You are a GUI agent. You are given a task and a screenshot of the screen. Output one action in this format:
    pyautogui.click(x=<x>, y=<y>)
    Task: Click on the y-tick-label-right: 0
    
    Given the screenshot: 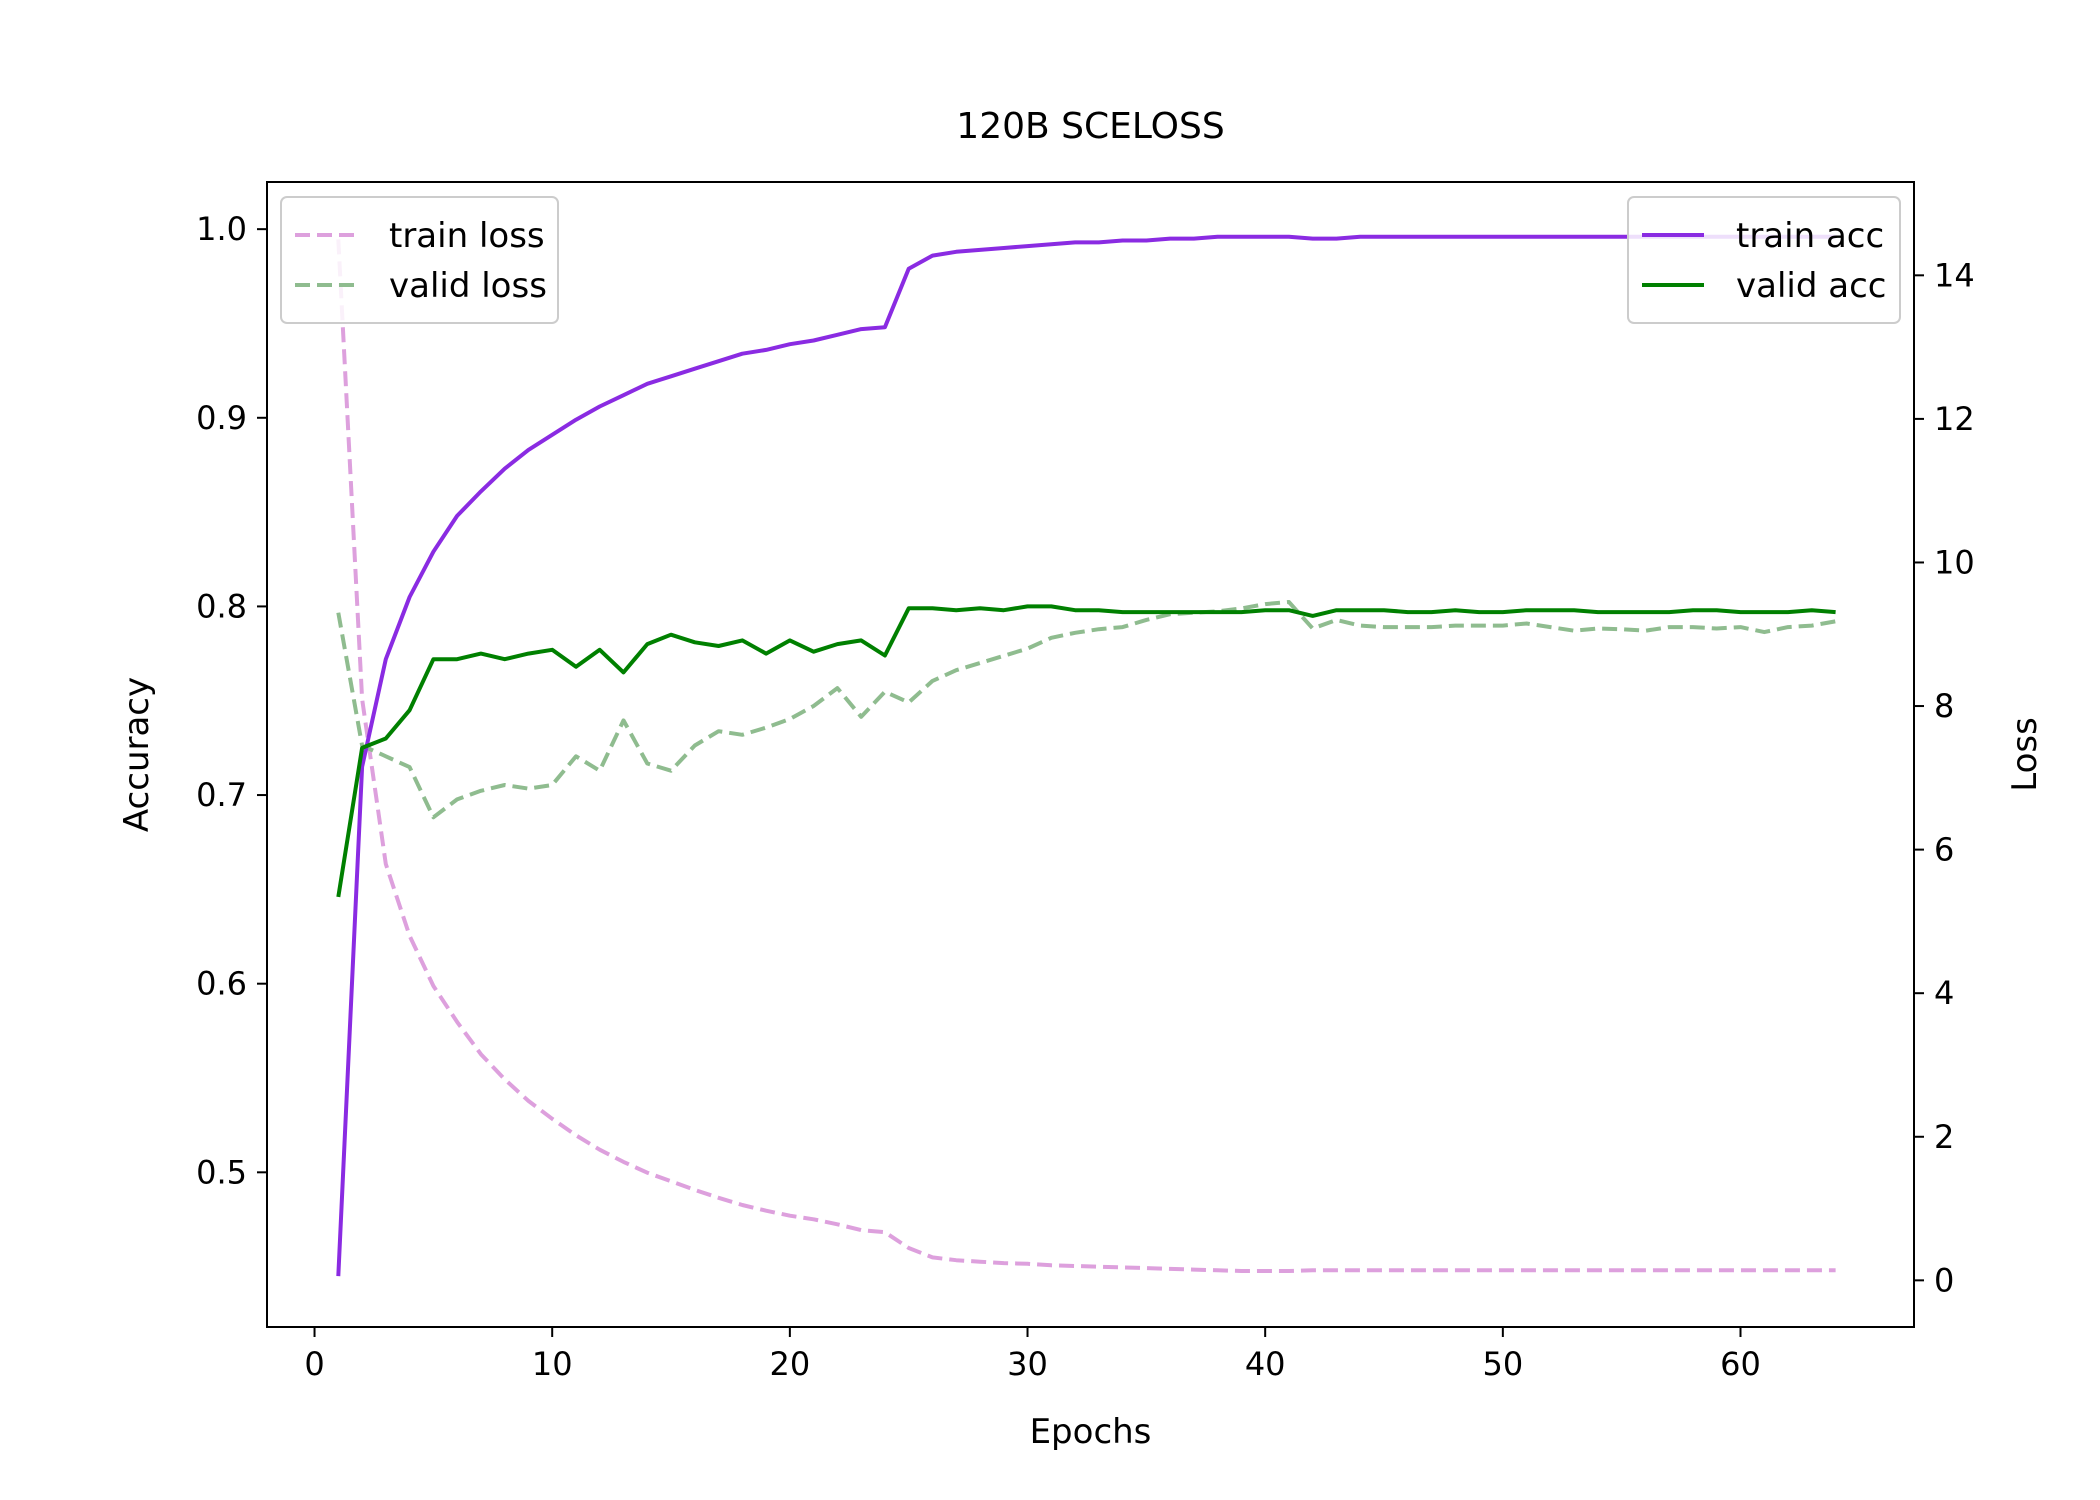 What is the action you would take?
    pyautogui.click(x=1944, y=1280)
    